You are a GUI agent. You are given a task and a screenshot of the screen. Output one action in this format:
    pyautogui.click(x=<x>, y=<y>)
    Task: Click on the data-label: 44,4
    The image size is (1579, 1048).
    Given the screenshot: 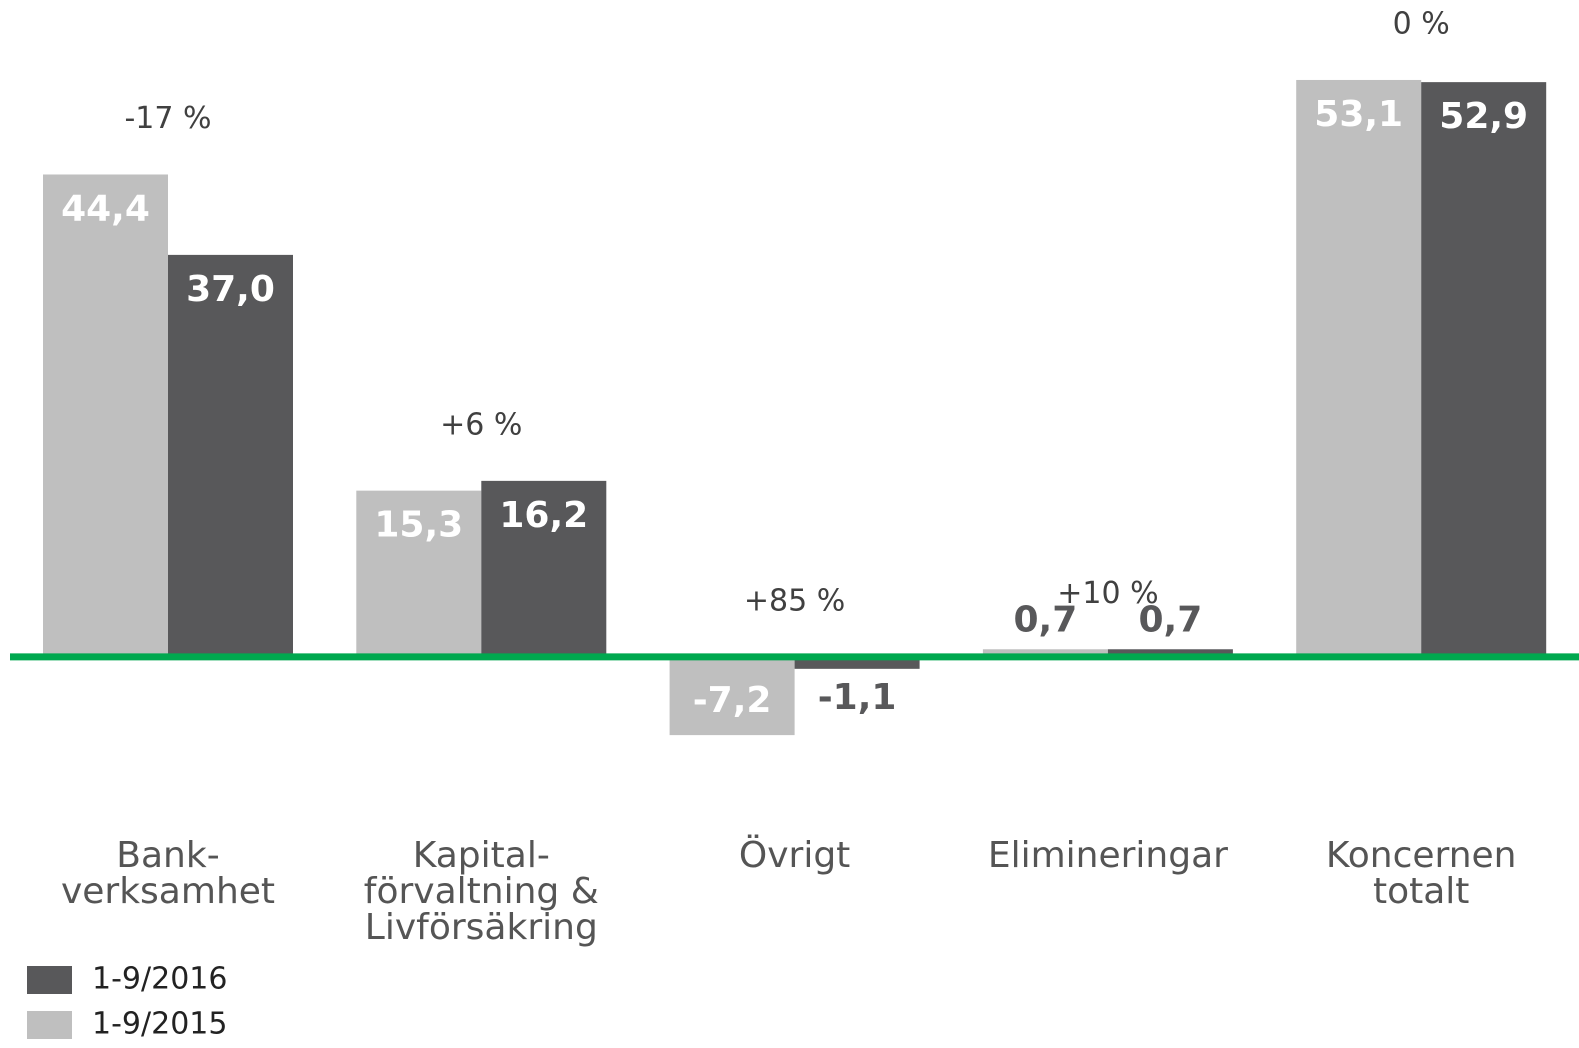 What is the action you would take?
    pyautogui.click(x=105, y=208)
    